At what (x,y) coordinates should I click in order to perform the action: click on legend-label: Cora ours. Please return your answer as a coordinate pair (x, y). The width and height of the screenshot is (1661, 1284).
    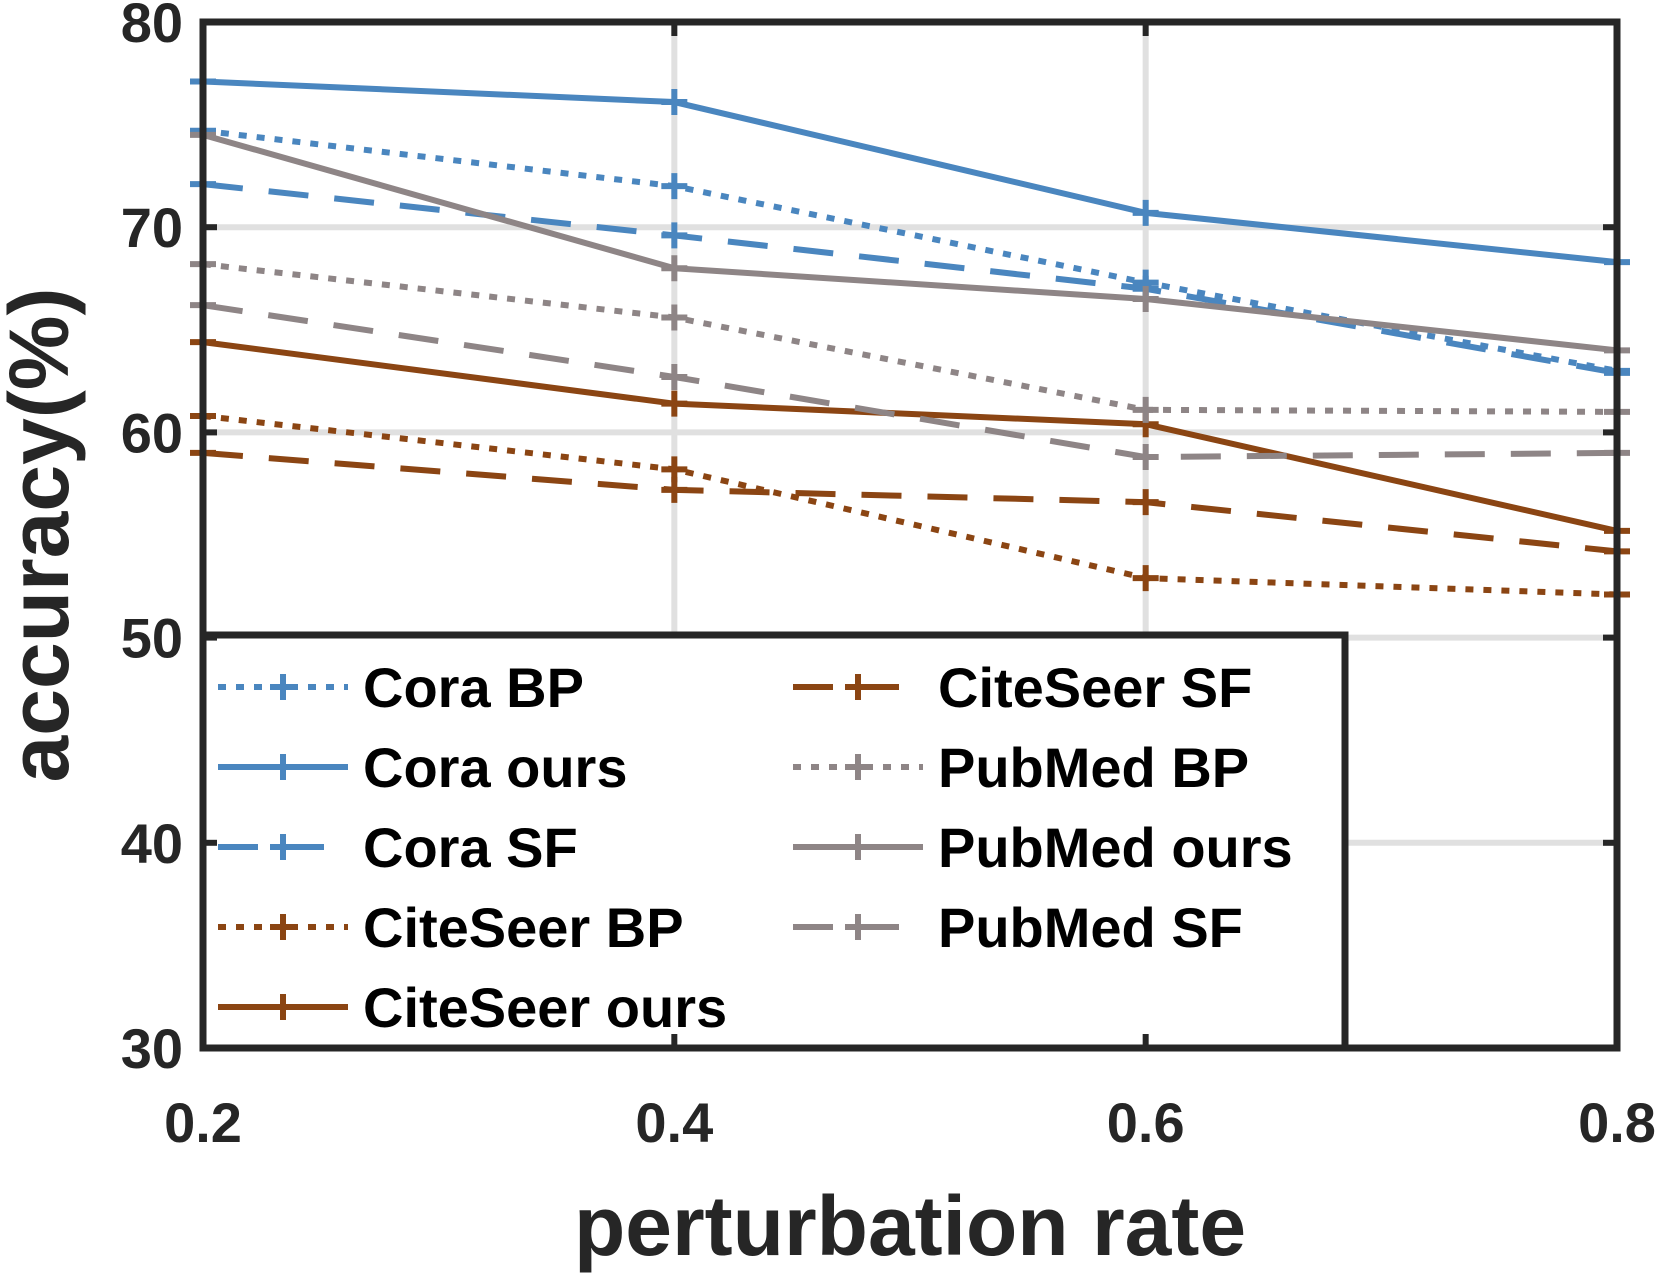
    Looking at the image, I should click on (495, 767).